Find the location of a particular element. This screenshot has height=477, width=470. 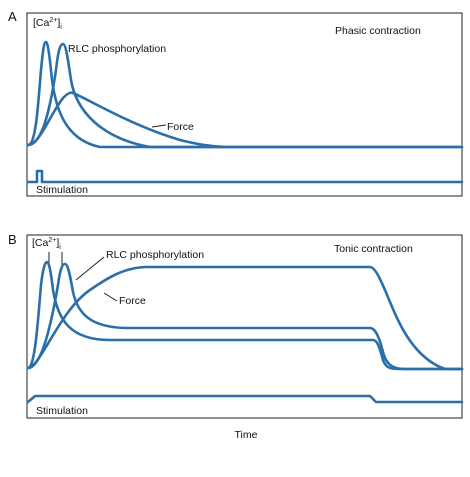

panel-a-stimulation-label: Stimulation is located at coordinates (62, 190).